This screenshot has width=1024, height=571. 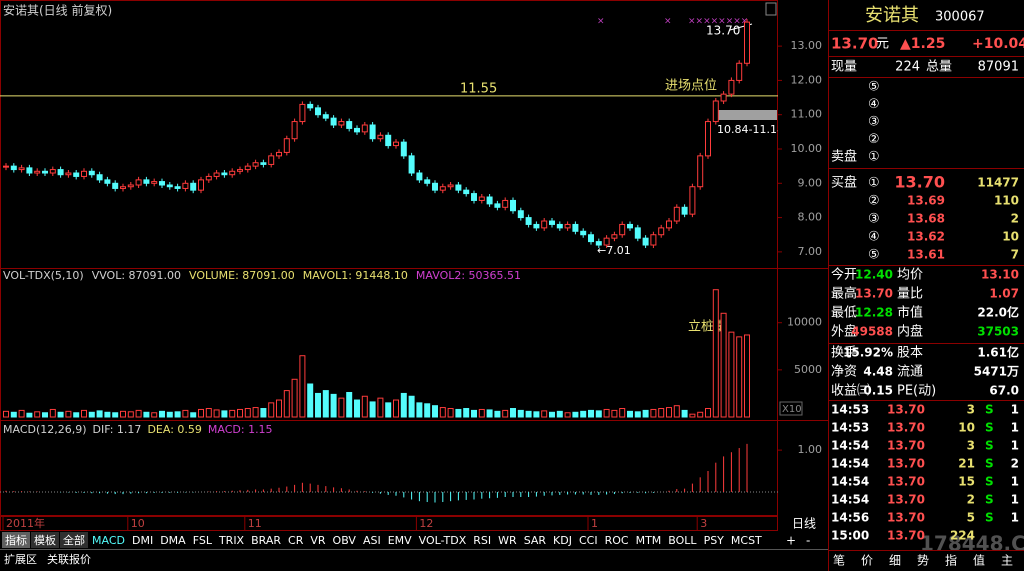 I want to click on trade-cell: 13.70, so click(x=906, y=500).